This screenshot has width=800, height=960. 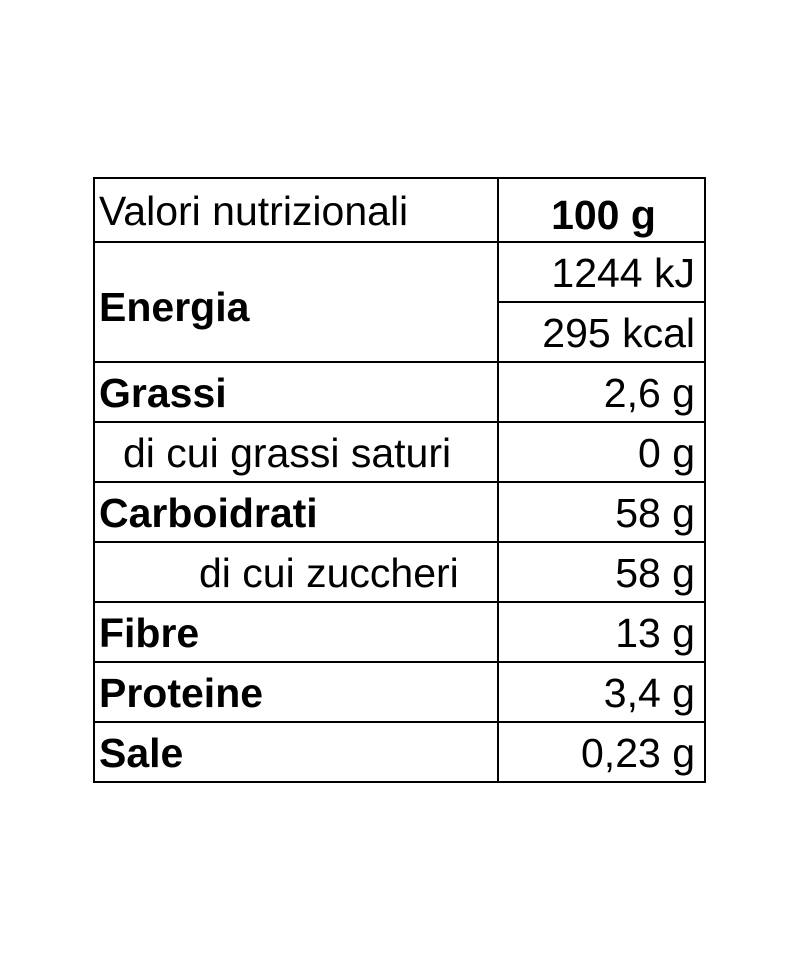 What do you see at coordinates (163, 393) in the screenshot?
I see `row-label-grassi: Grassi` at bounding box center [163, 393].